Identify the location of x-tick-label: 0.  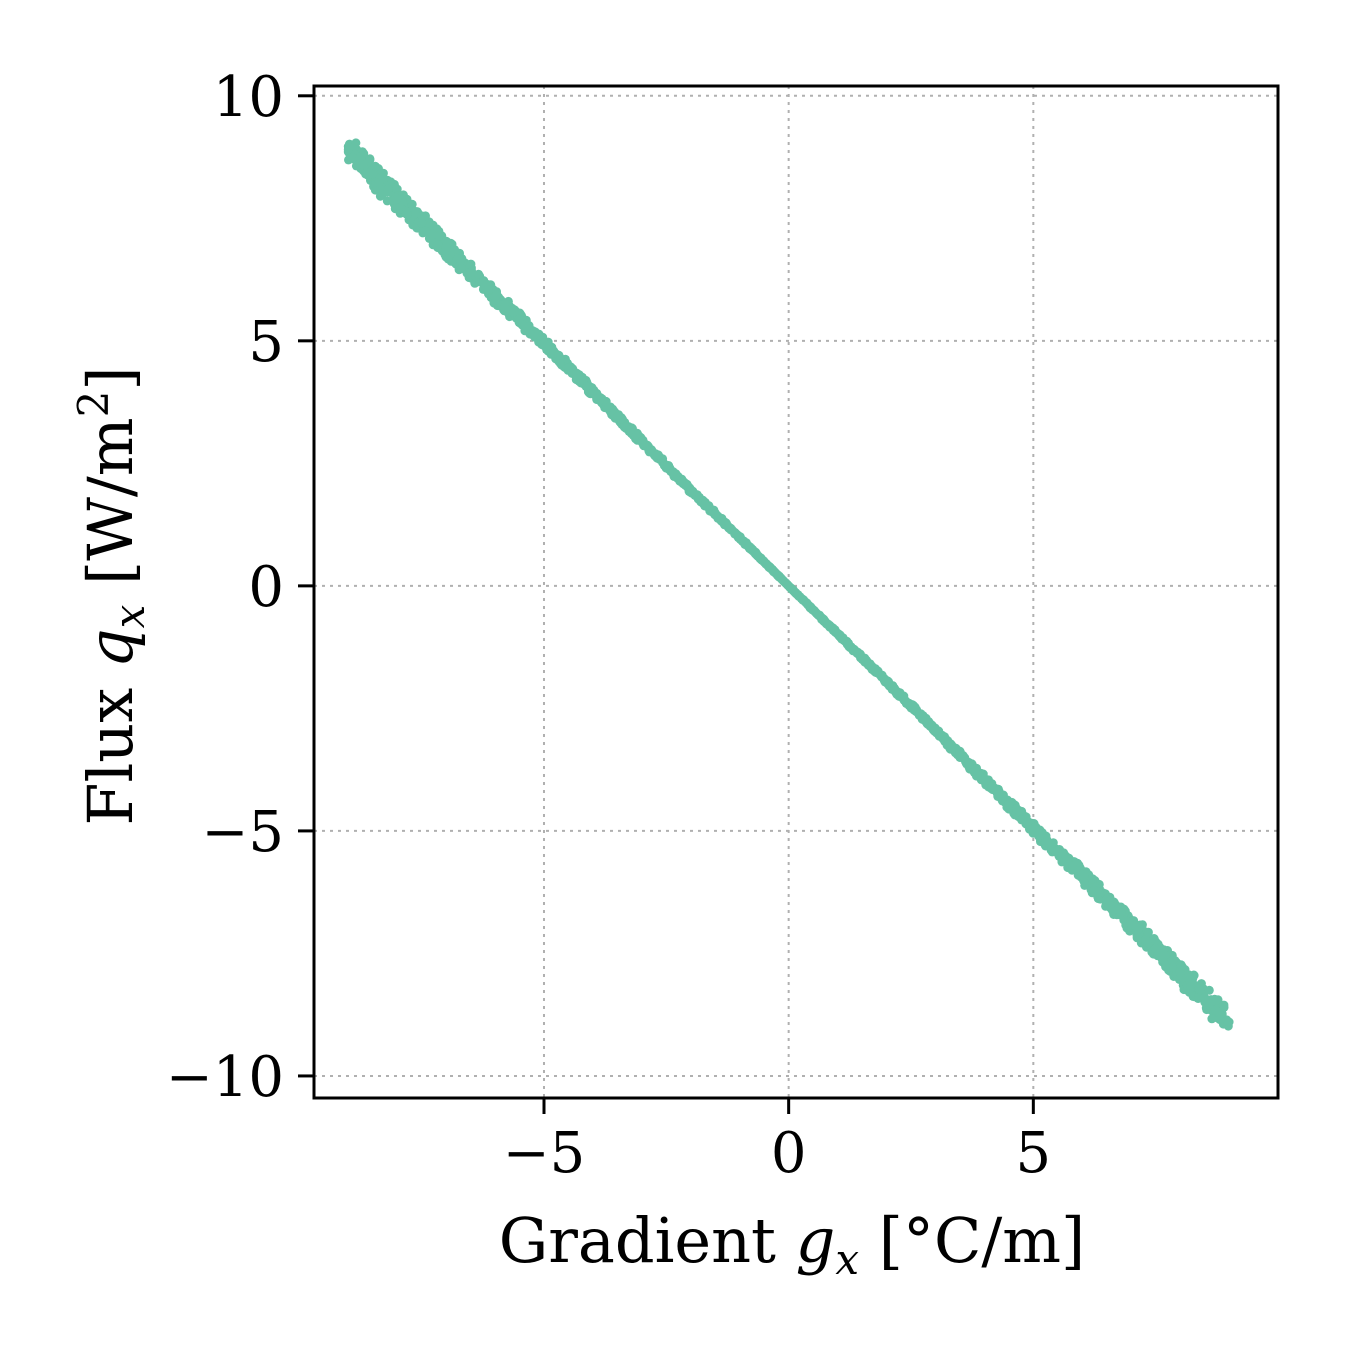
(789, 1153).